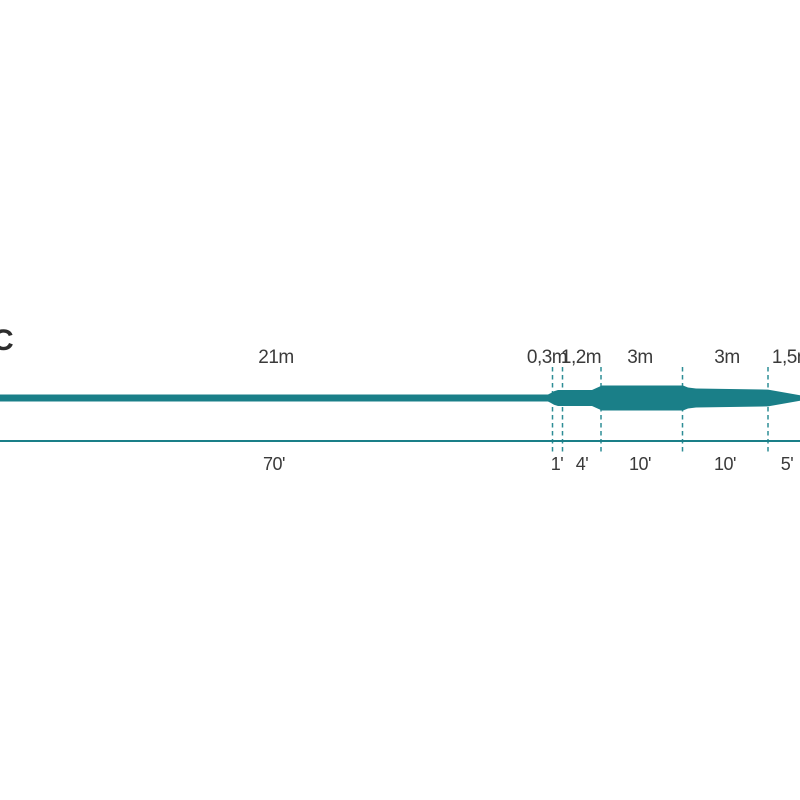  I want to click on feet-label-tip: 5', so click(787, 464).